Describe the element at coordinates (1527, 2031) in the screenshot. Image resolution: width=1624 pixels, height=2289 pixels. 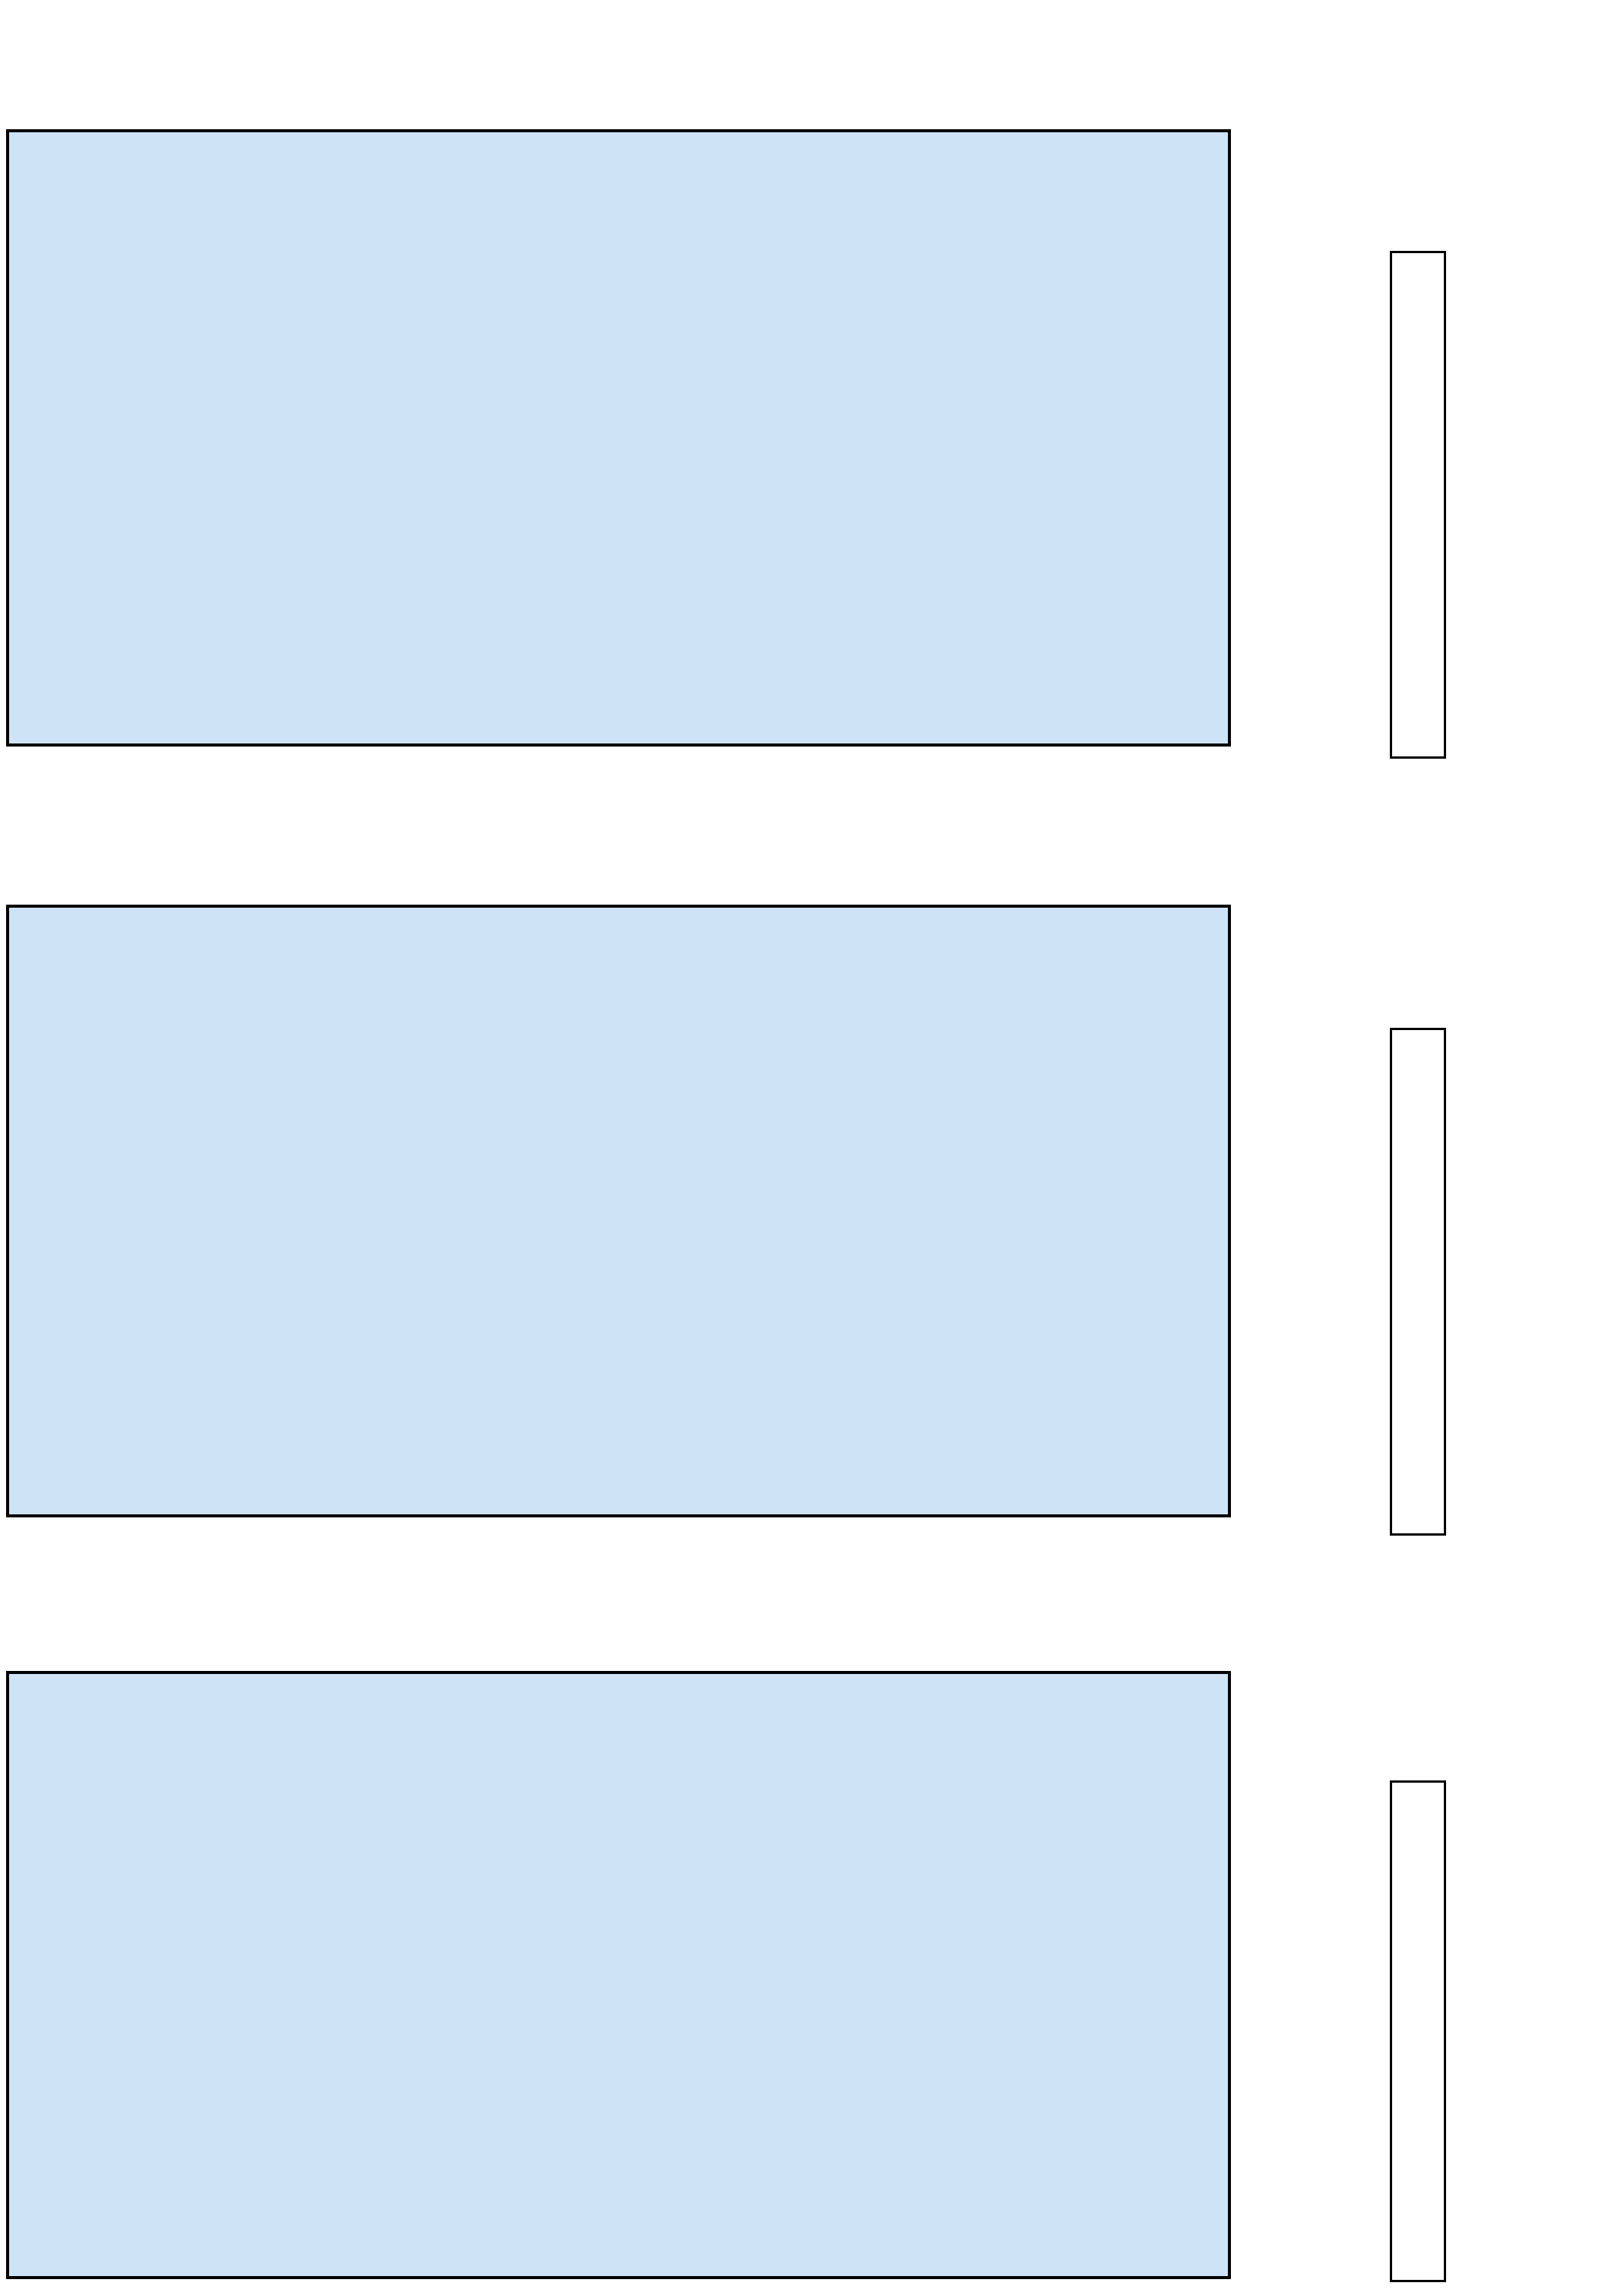
I see `colorbar-diff-labels` at that location.